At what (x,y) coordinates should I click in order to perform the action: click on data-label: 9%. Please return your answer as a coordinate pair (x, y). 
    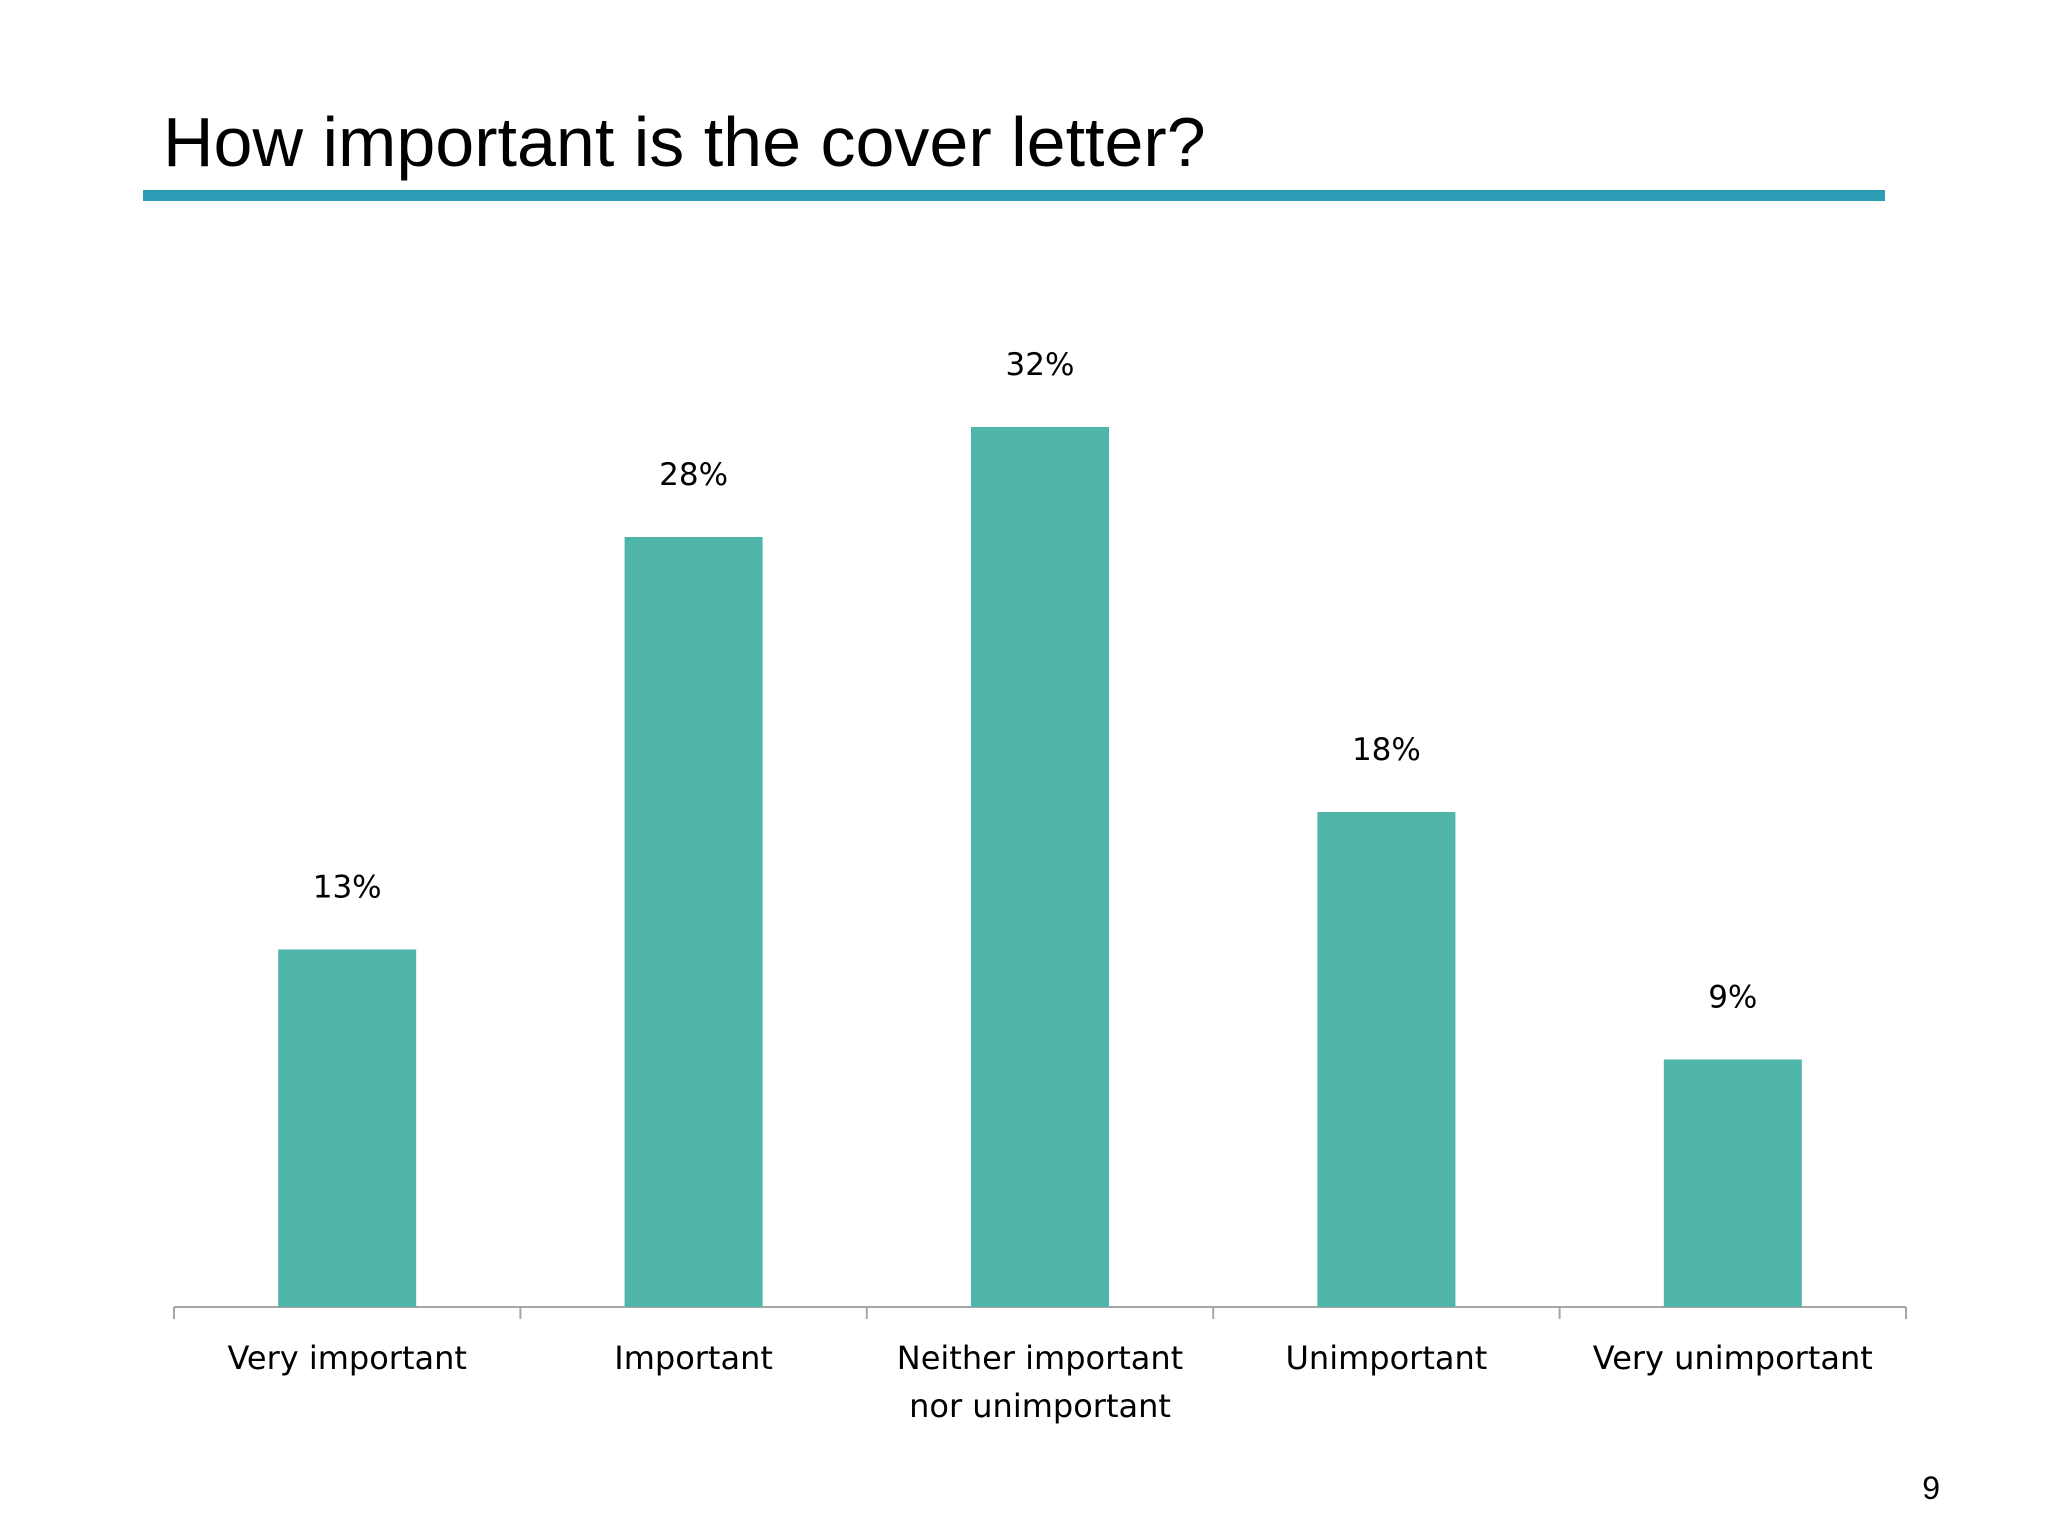
    Looking at the image, I should click on (1732, 998).